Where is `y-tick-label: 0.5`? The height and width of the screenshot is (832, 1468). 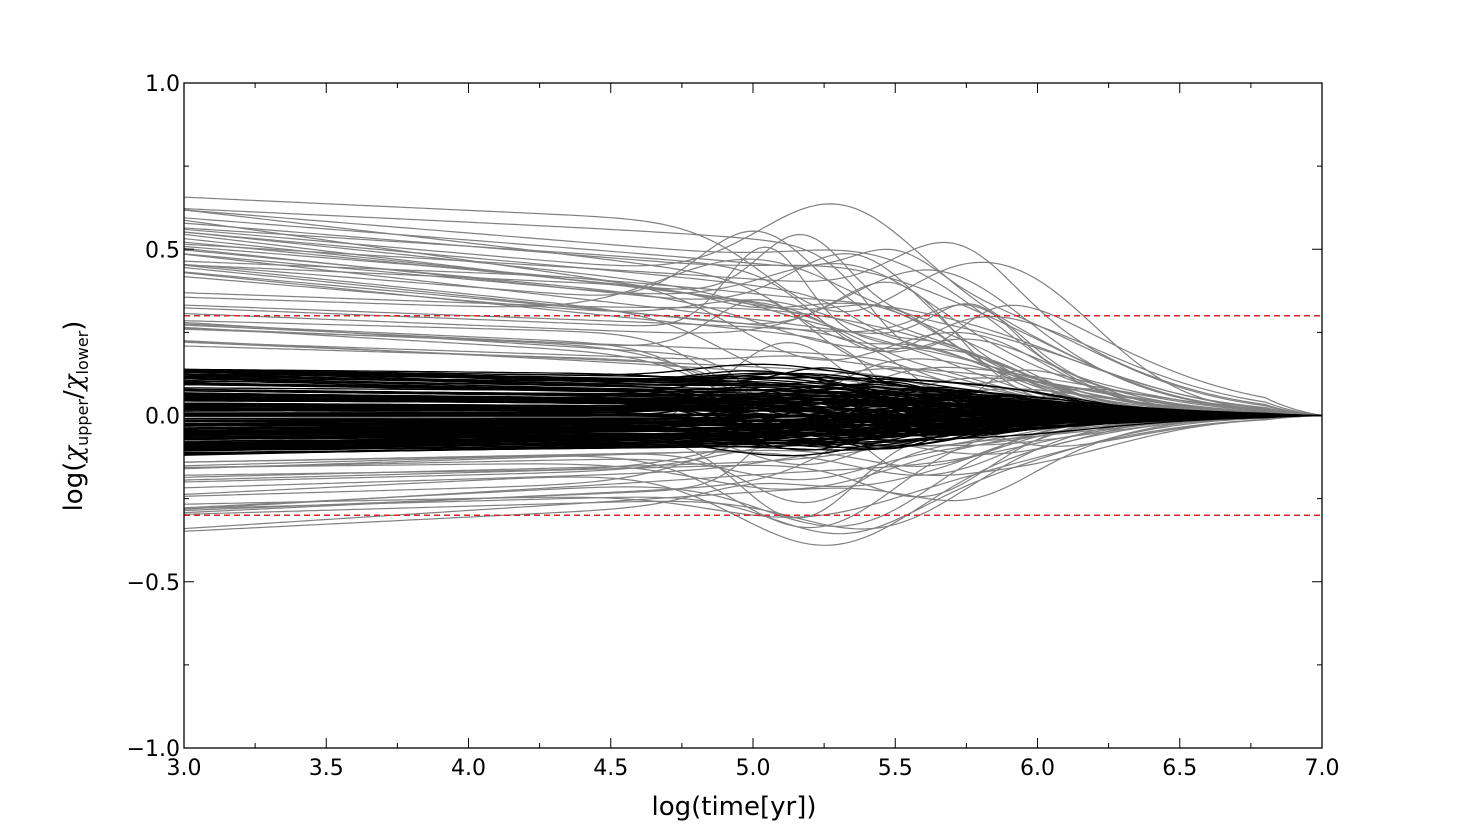
y-tick-label: 0.5 is located at coordinates (162, 250).